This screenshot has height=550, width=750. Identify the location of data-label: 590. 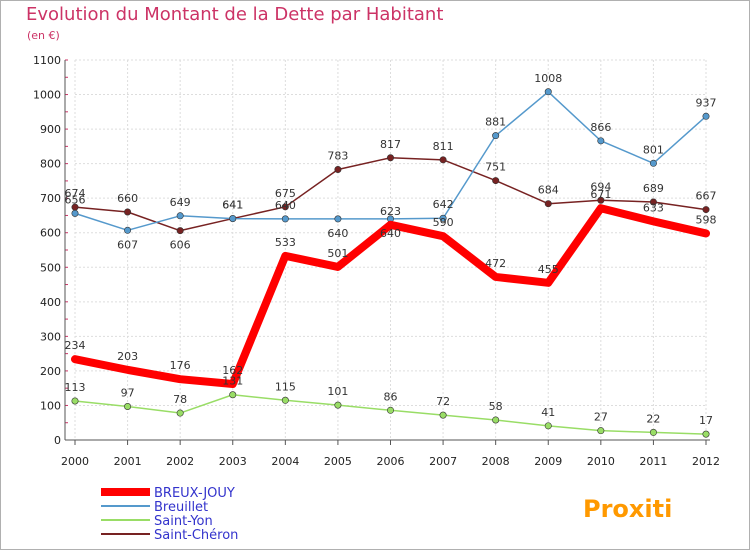
(443, 222).